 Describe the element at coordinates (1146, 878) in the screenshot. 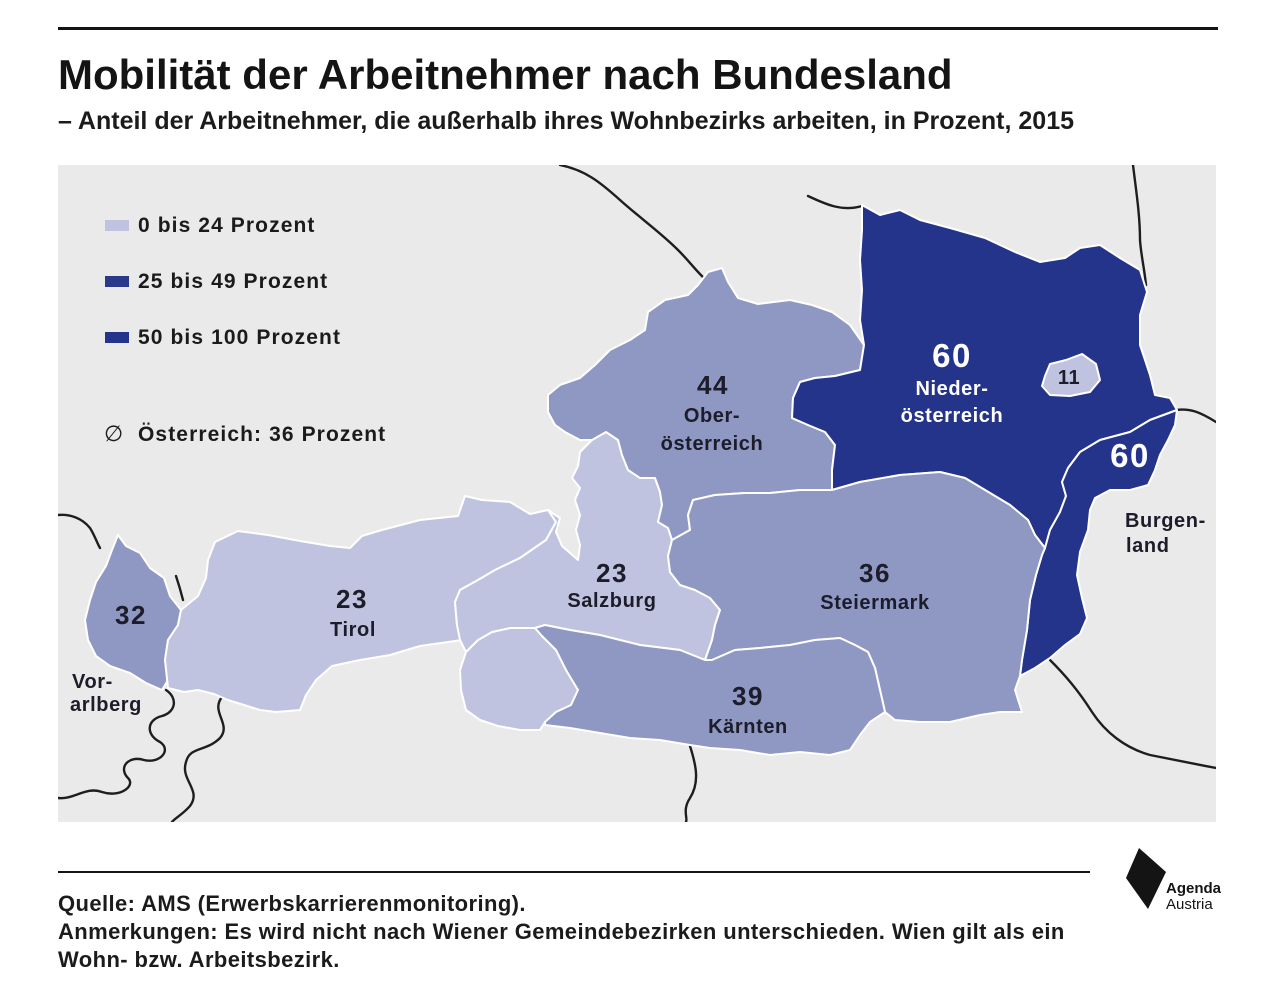

I see `logo-mark` at that location.